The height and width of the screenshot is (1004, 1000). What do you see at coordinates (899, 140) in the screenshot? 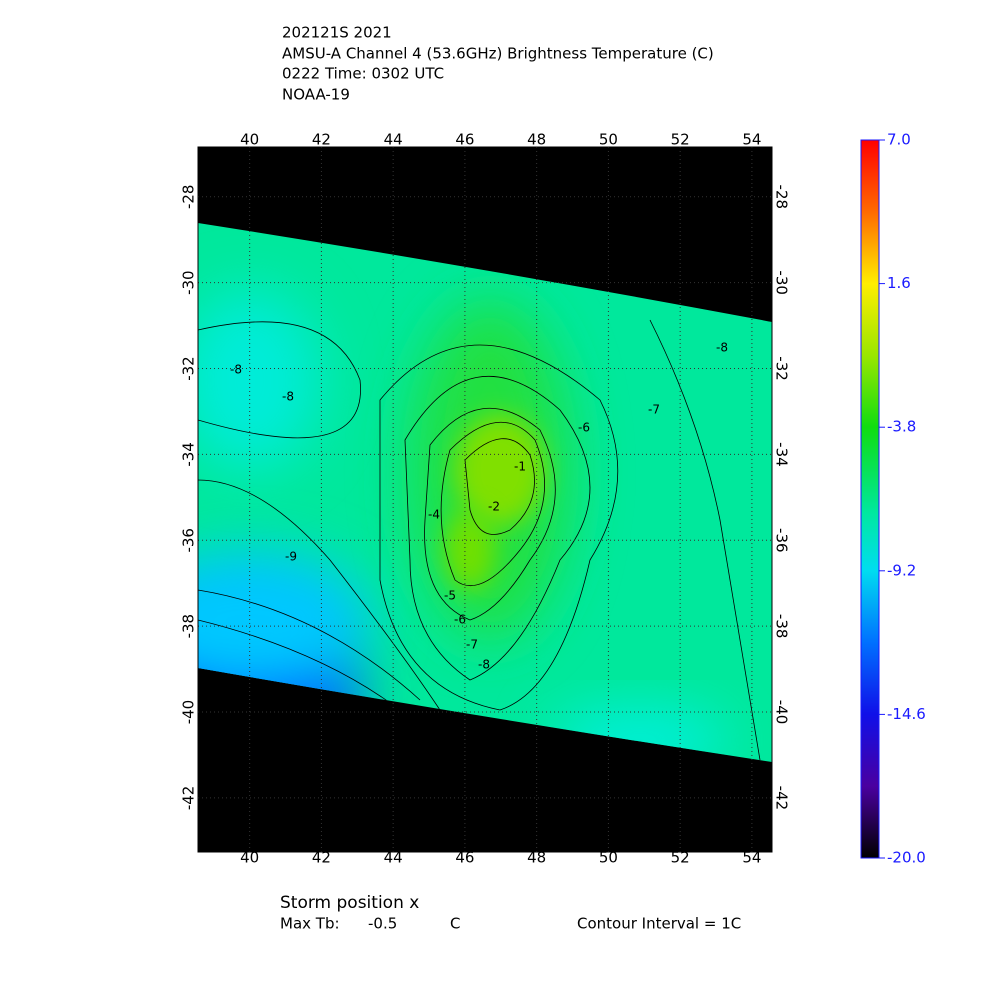
I see `colorbar-label: 7.0` at bounding box center [899, 140].